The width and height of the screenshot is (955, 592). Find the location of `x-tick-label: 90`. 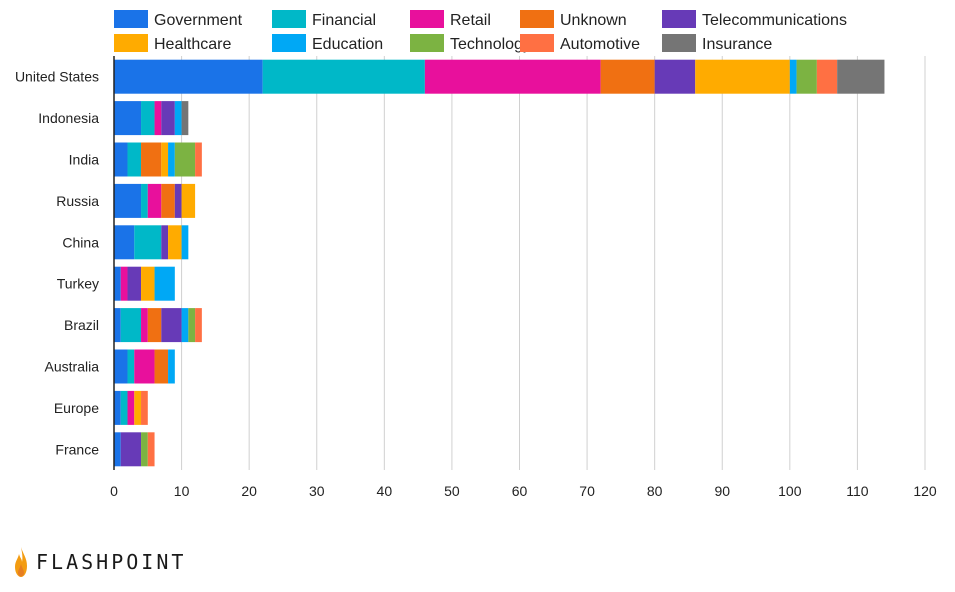

x-tick-label: 90 is located at coordinates (722, 491).